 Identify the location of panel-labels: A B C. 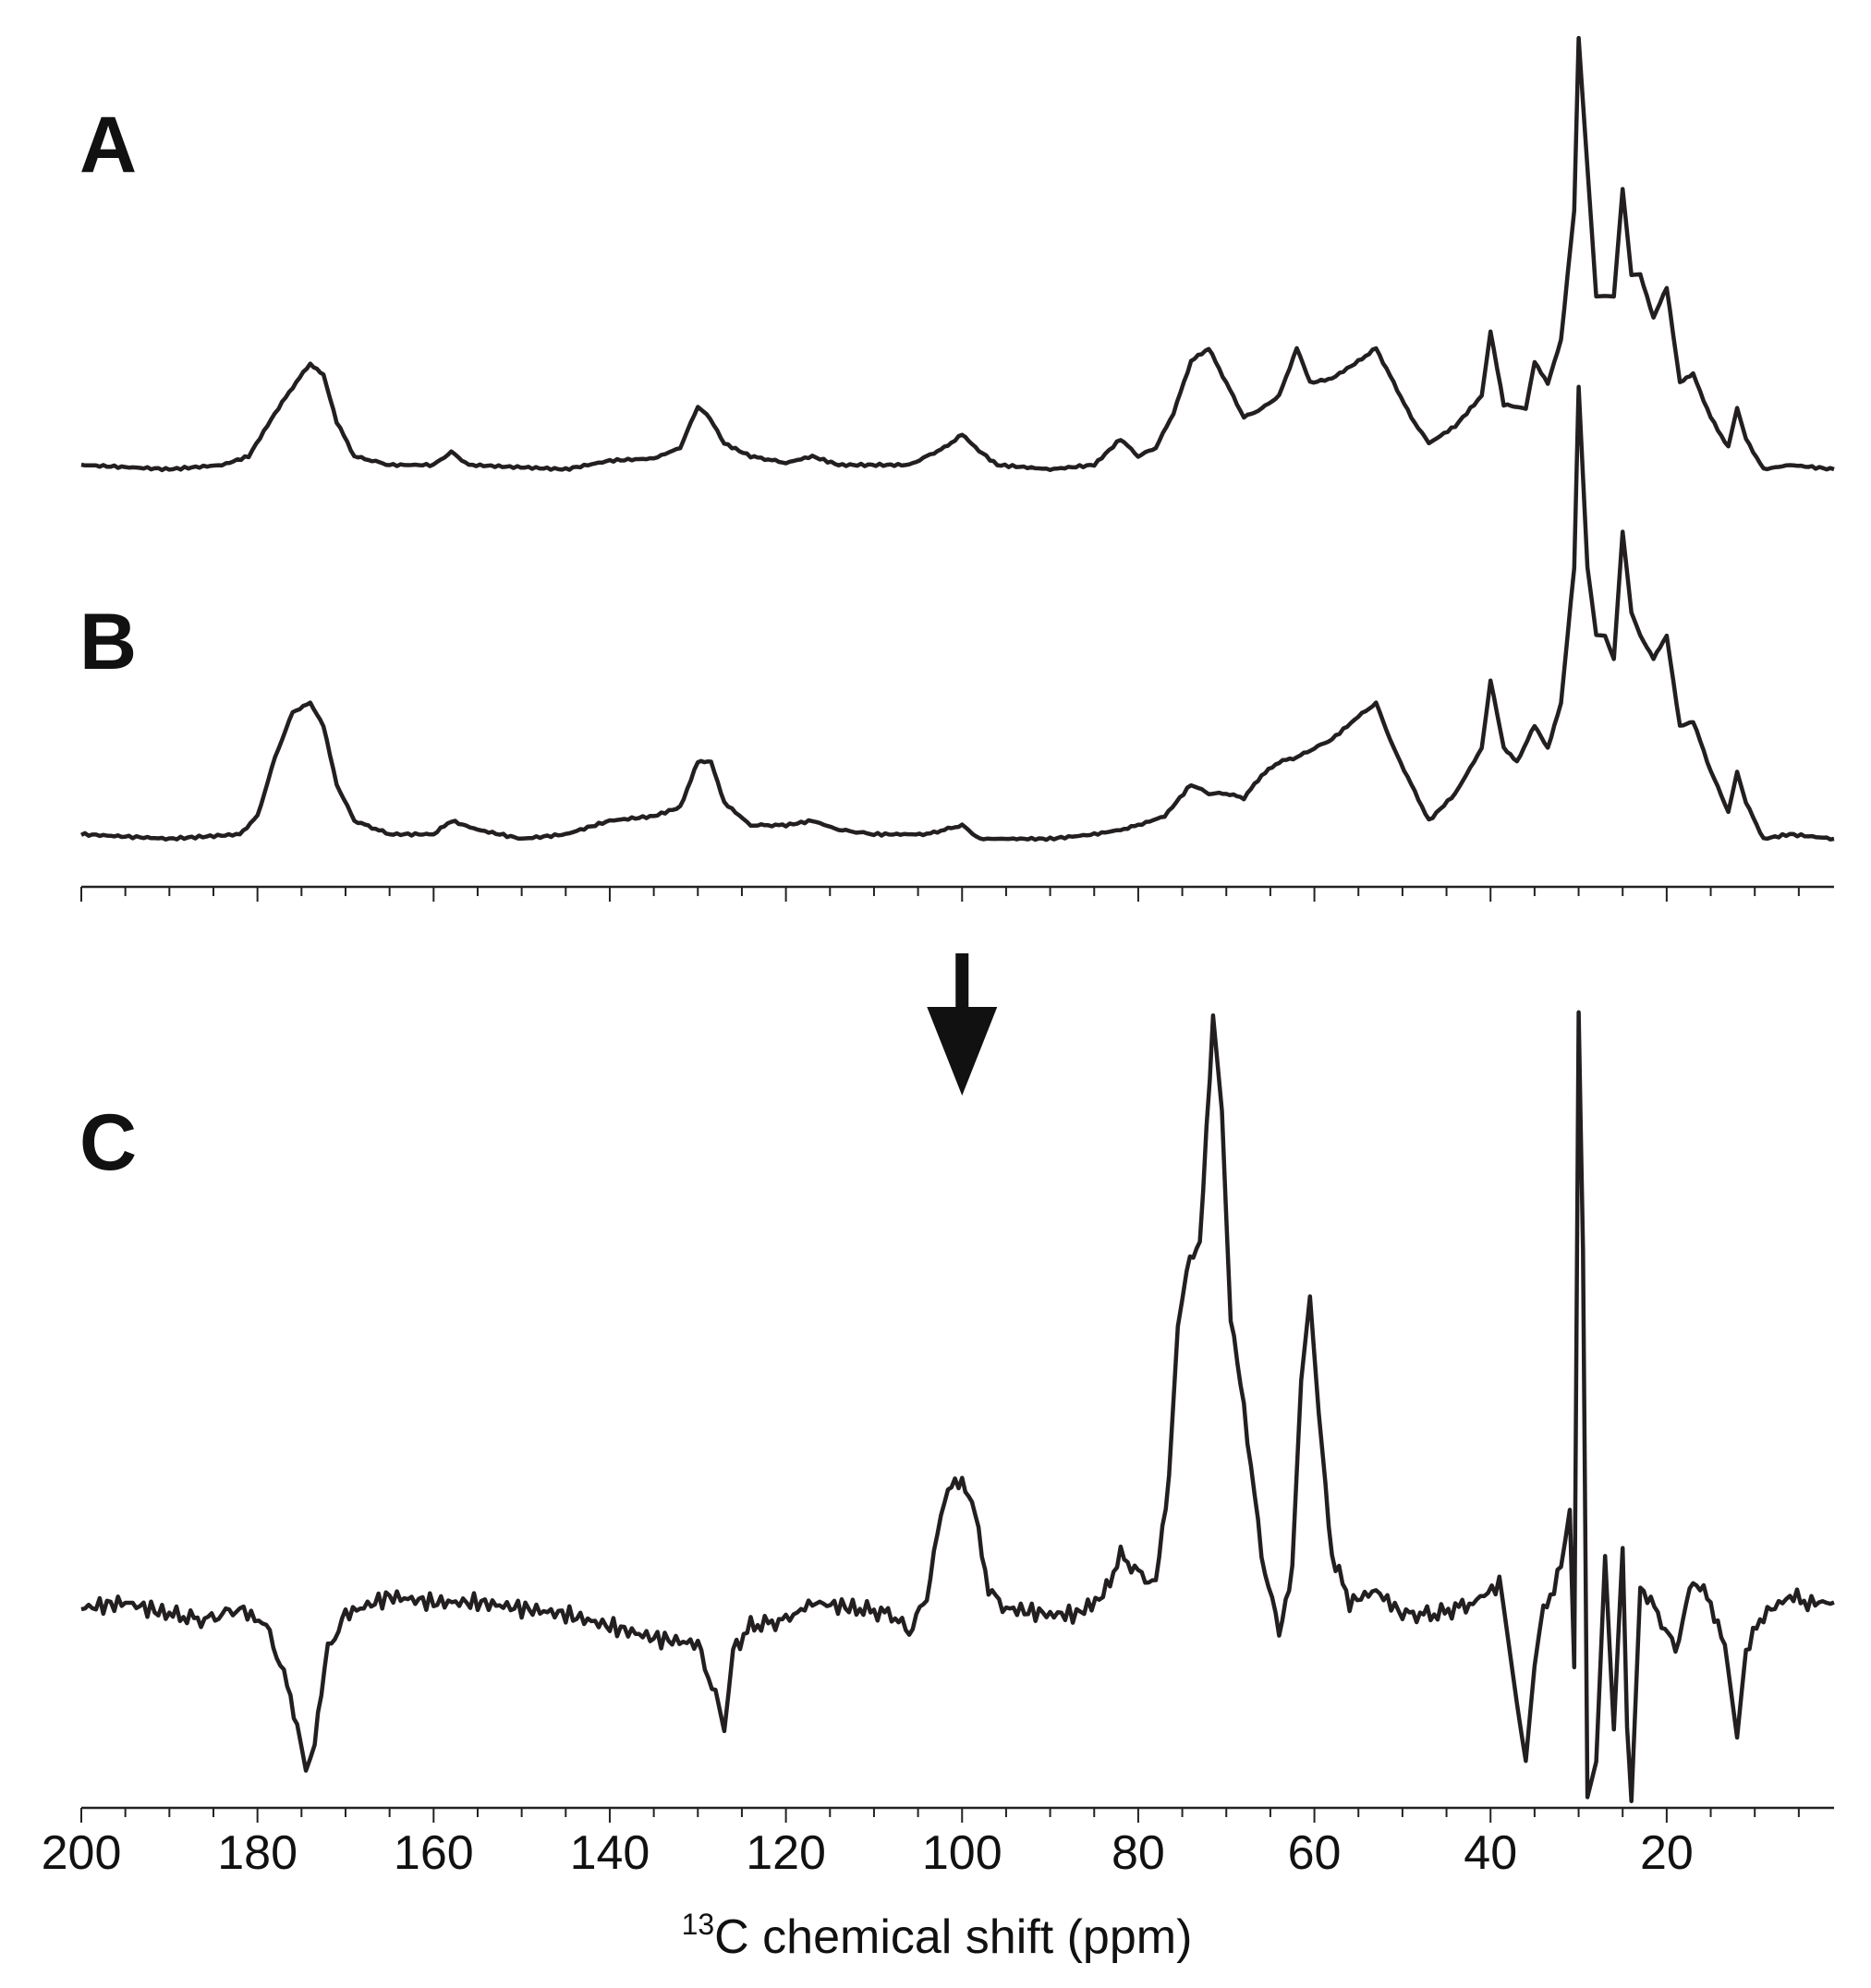
(108, 644).